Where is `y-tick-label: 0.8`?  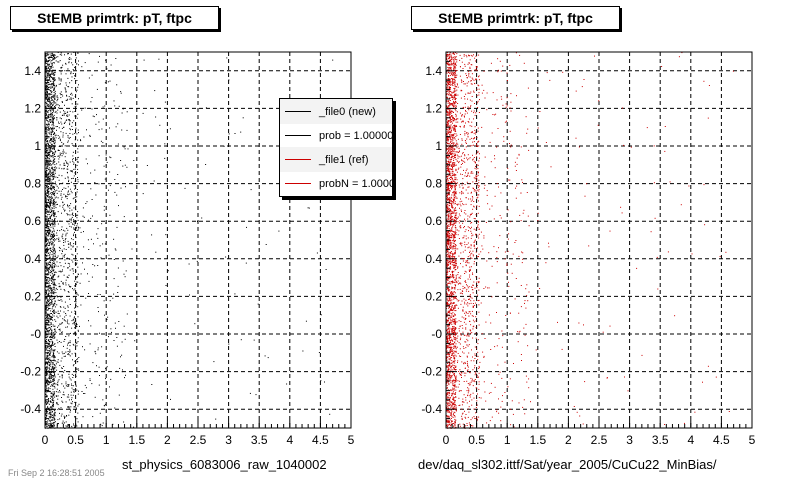 y-tick-label: 0.8 is located at coordinates (32, 184).